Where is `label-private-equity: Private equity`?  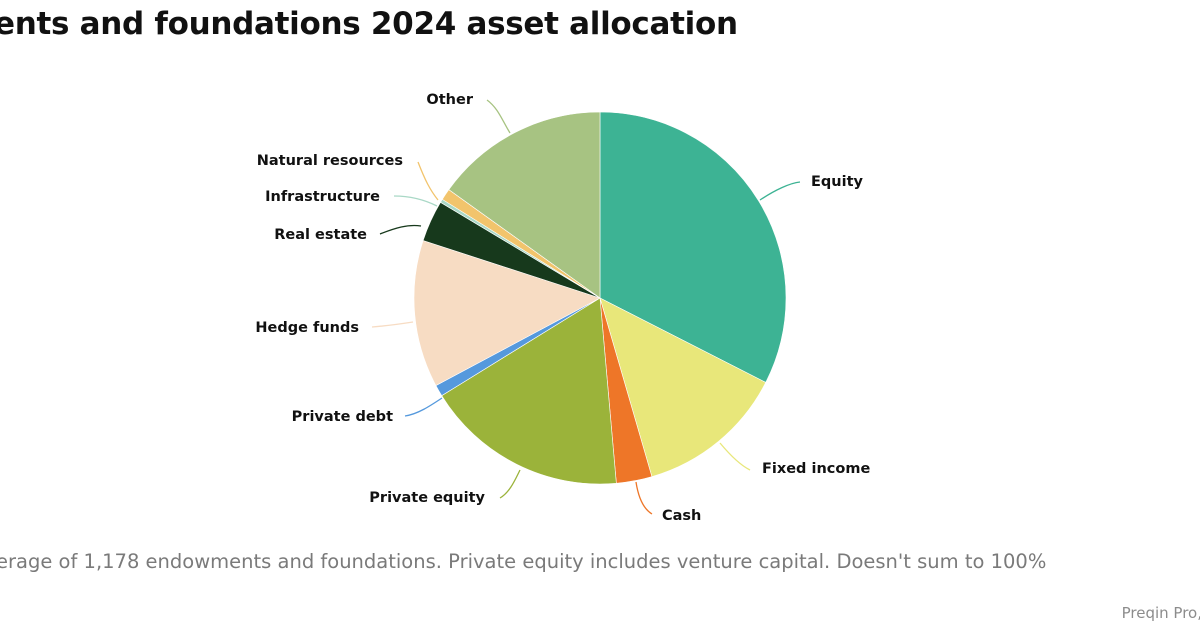
label-private-equity: Private equity is located at coordinates (427, 498).